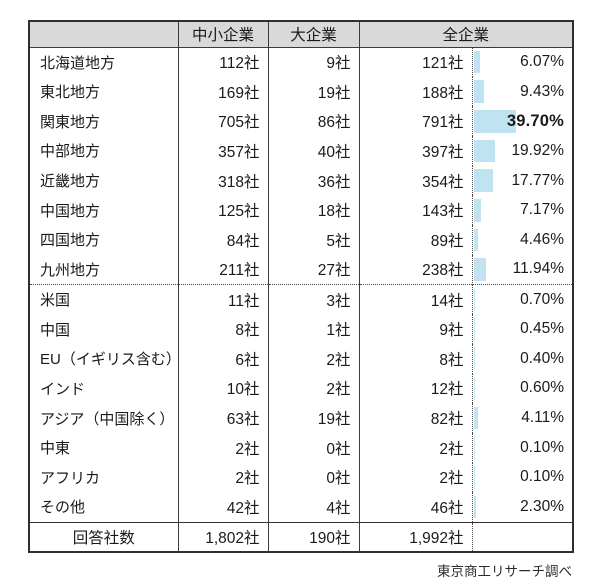 The height and width of the screenshot is (586, 600). I want to click on table-row: 中国 8社 1社 9社 0.45%, so click(301, 329).